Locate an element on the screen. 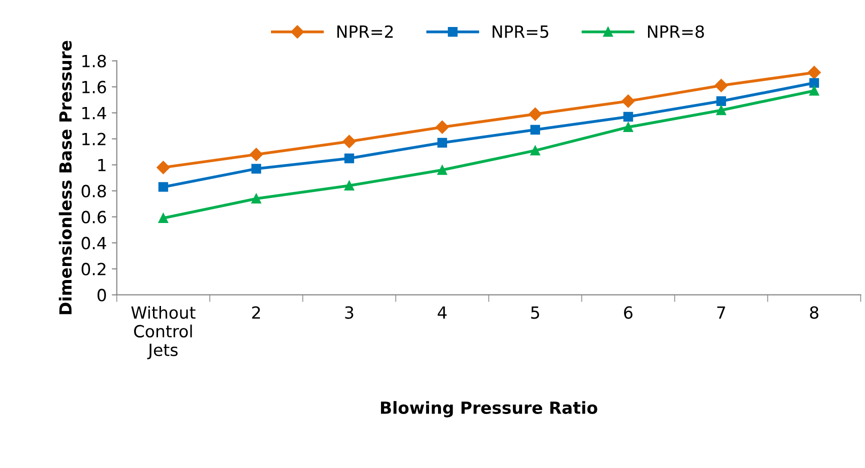  legend-label: NPR=5 is located at coordinates (520, 32).